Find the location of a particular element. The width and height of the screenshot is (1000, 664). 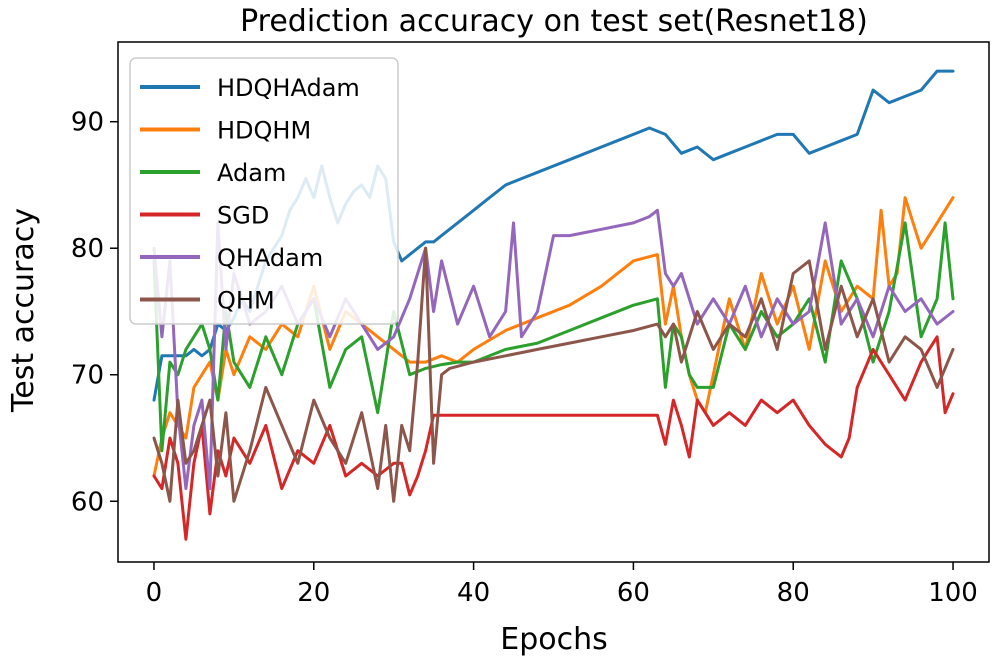

legend: HDQHAdam HDQHM Adam SGD QHAdam QHM is located at coordinates (264, 191).